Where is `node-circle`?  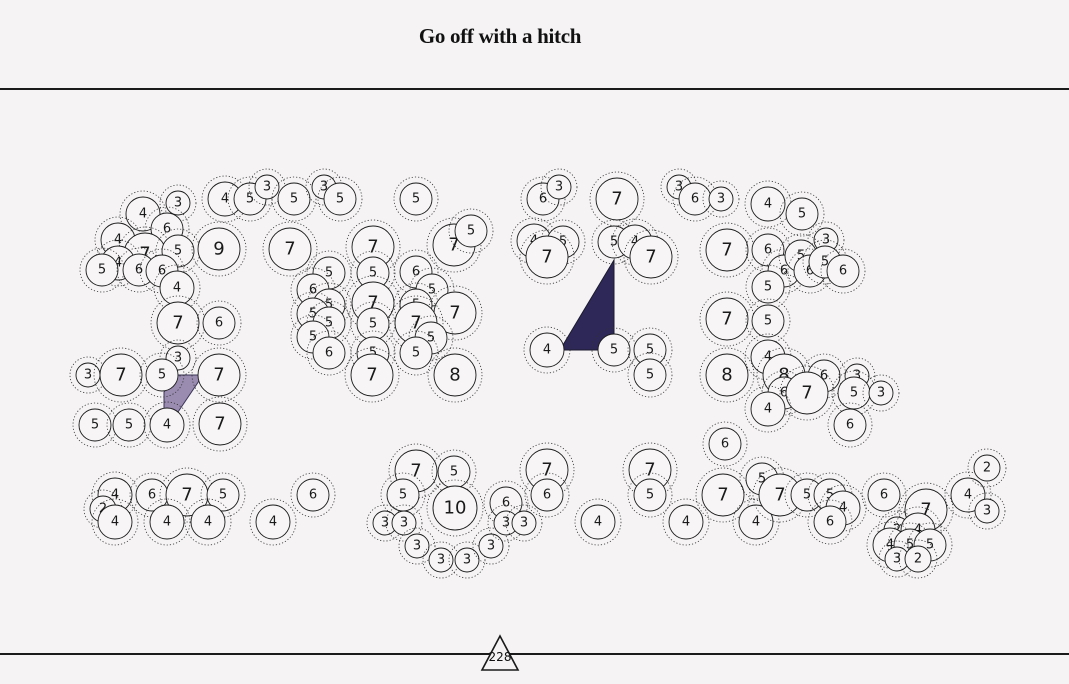 node-circle is located at coordinates (167, 522).